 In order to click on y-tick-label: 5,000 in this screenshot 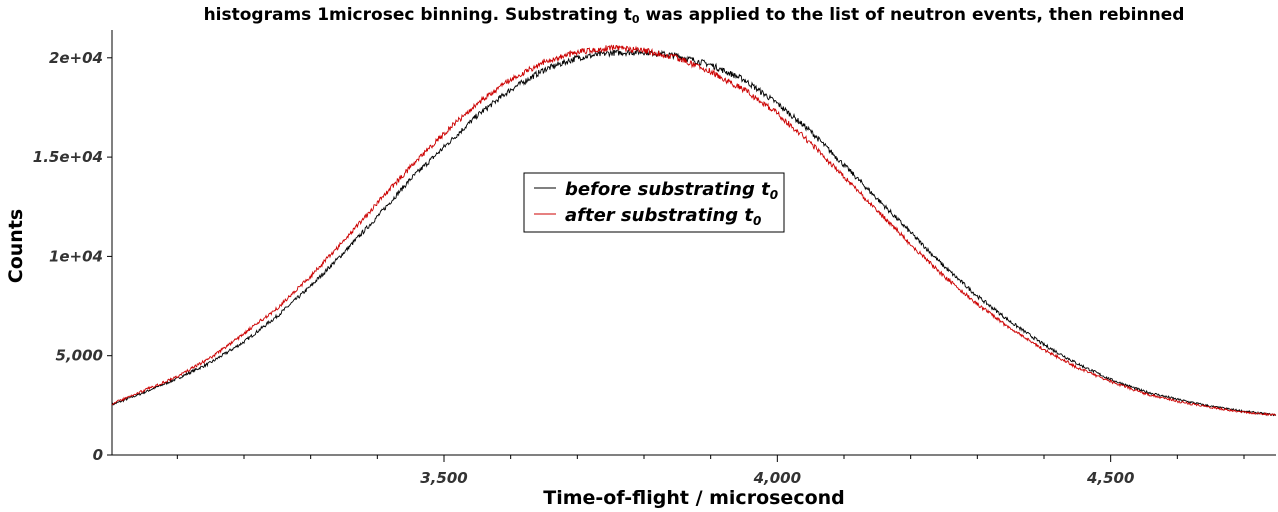, I will do `click(79, 356)`.